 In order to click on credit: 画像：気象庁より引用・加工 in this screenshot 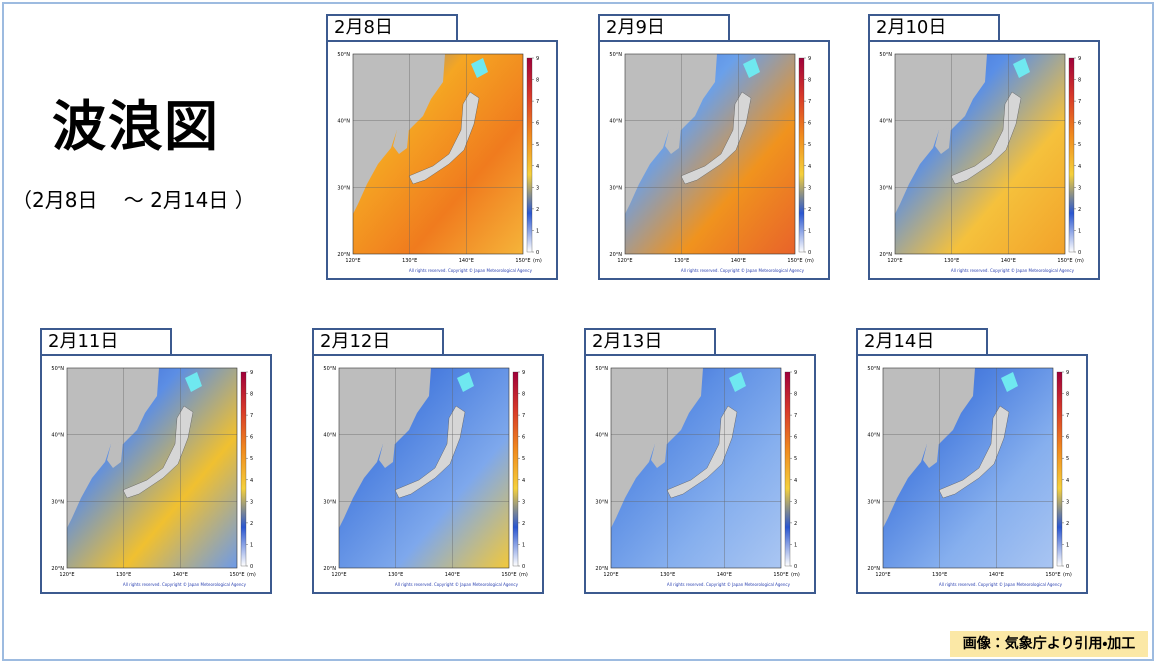, I will do `click(1049, 644)`.